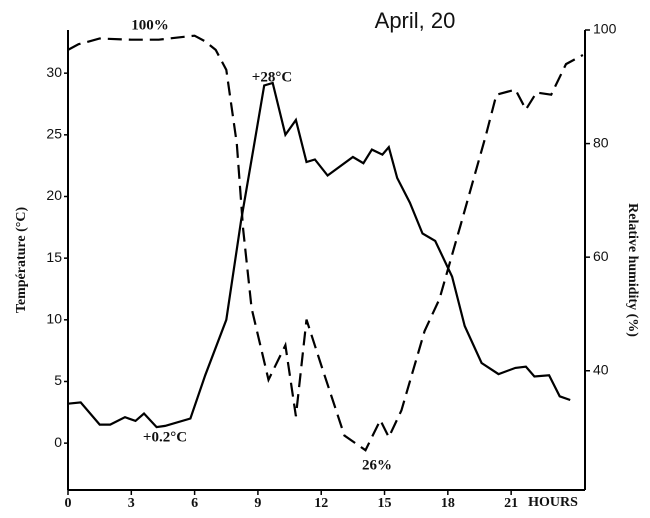 The width and height of the screenshot is (650, 518). Describe the element at coordinates (601, 256) in the screenshot. I see `y2-tick-label: 60` at that location.